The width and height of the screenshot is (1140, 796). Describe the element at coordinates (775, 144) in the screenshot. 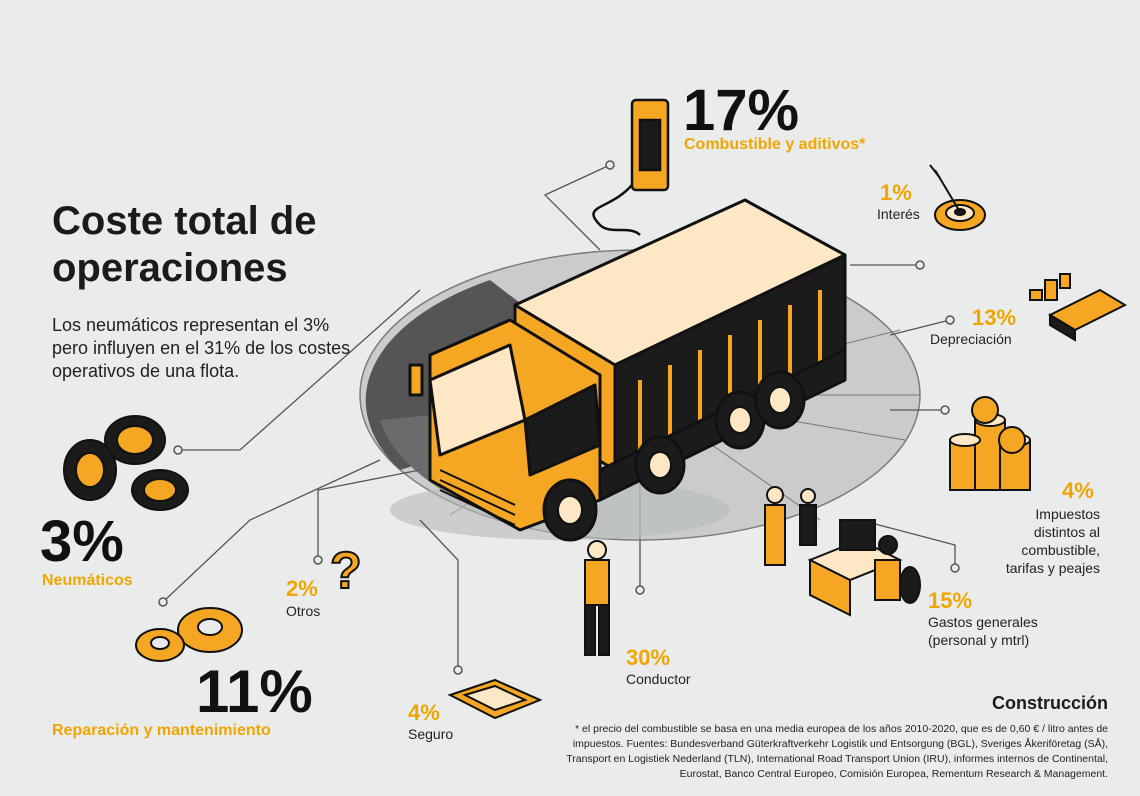

I see `fuel-label: Combustible y aditivos*` at that location.